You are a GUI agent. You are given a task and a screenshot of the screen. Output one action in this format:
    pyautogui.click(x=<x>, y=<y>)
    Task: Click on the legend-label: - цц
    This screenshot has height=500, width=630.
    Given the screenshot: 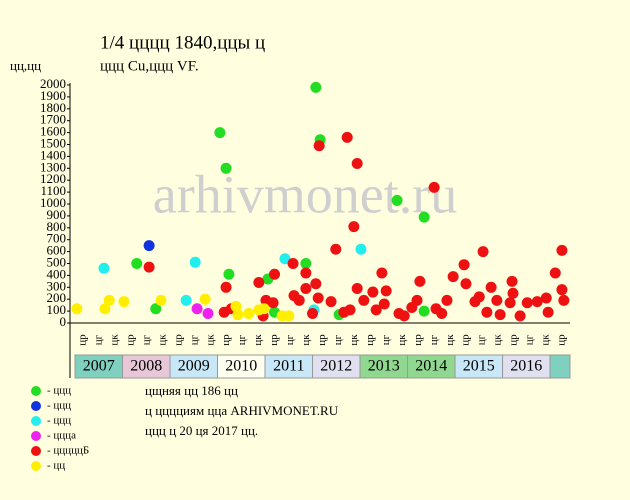 What is the action you would take?
    pyautogui.click(x=56, y=466)
    